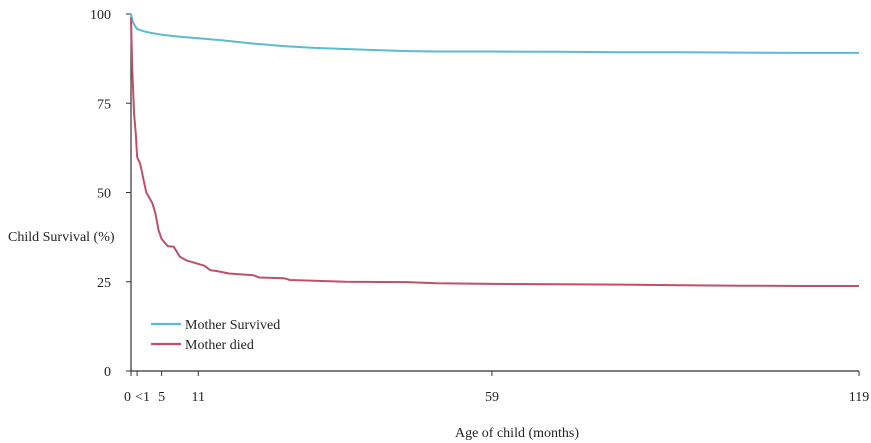 Image resolution: width=871 pixels, height=443 pixels. I want to click on y-axis: 0 25 50 75 100, so click(111, 194).